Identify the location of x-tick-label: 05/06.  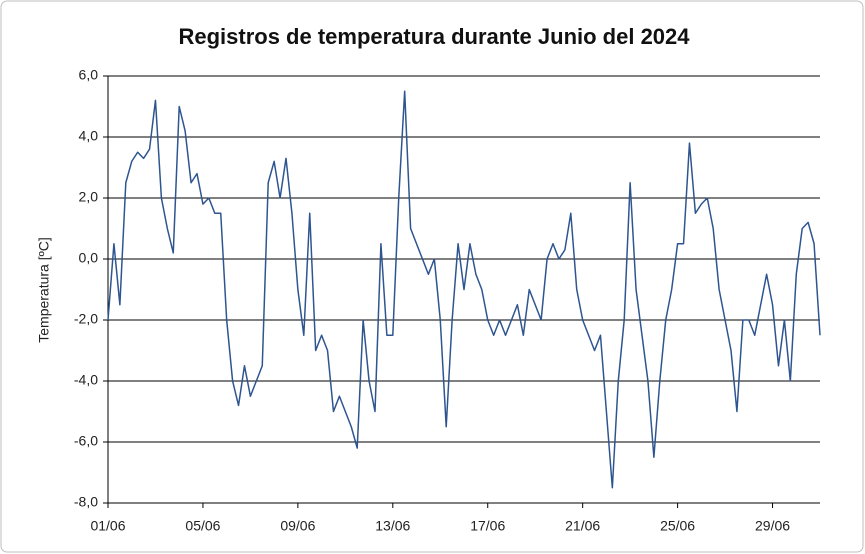
(202, 526).